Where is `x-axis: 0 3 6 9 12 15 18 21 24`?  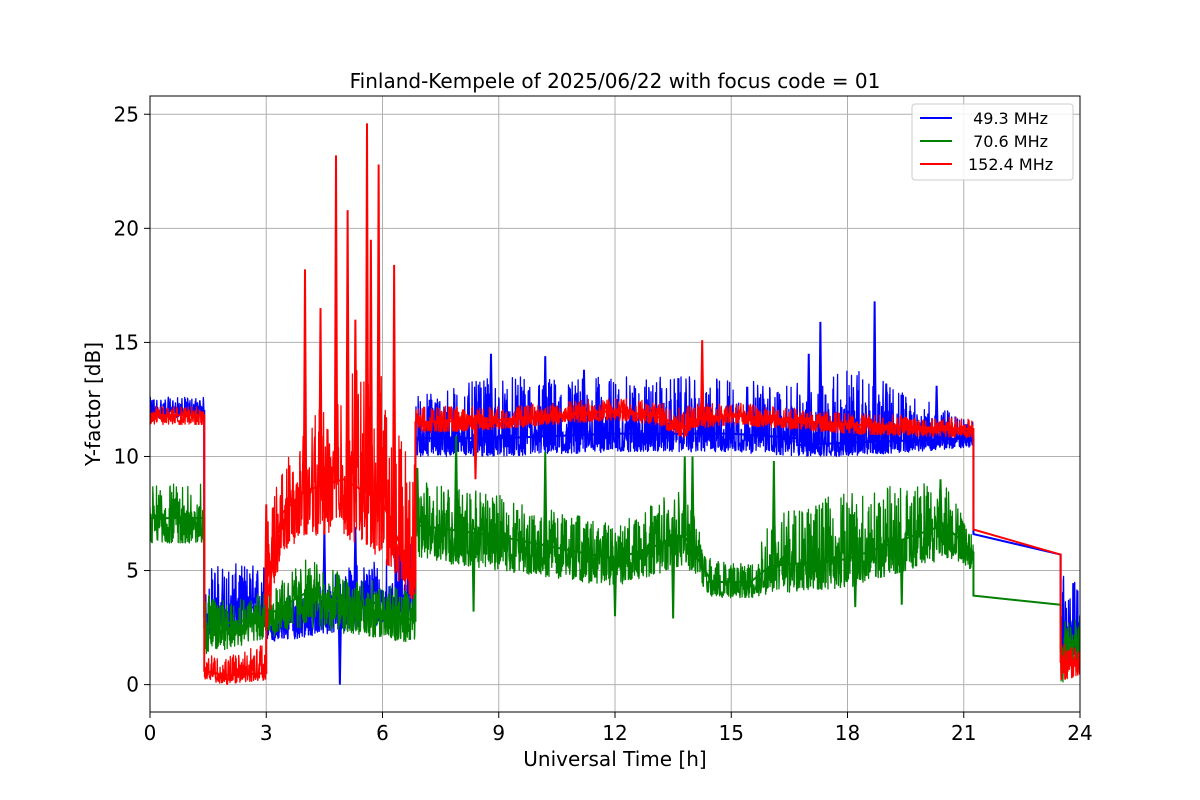
x-axis: 0 3 6 9 12 15 18 21 24 is located at coordinates (618, 728).